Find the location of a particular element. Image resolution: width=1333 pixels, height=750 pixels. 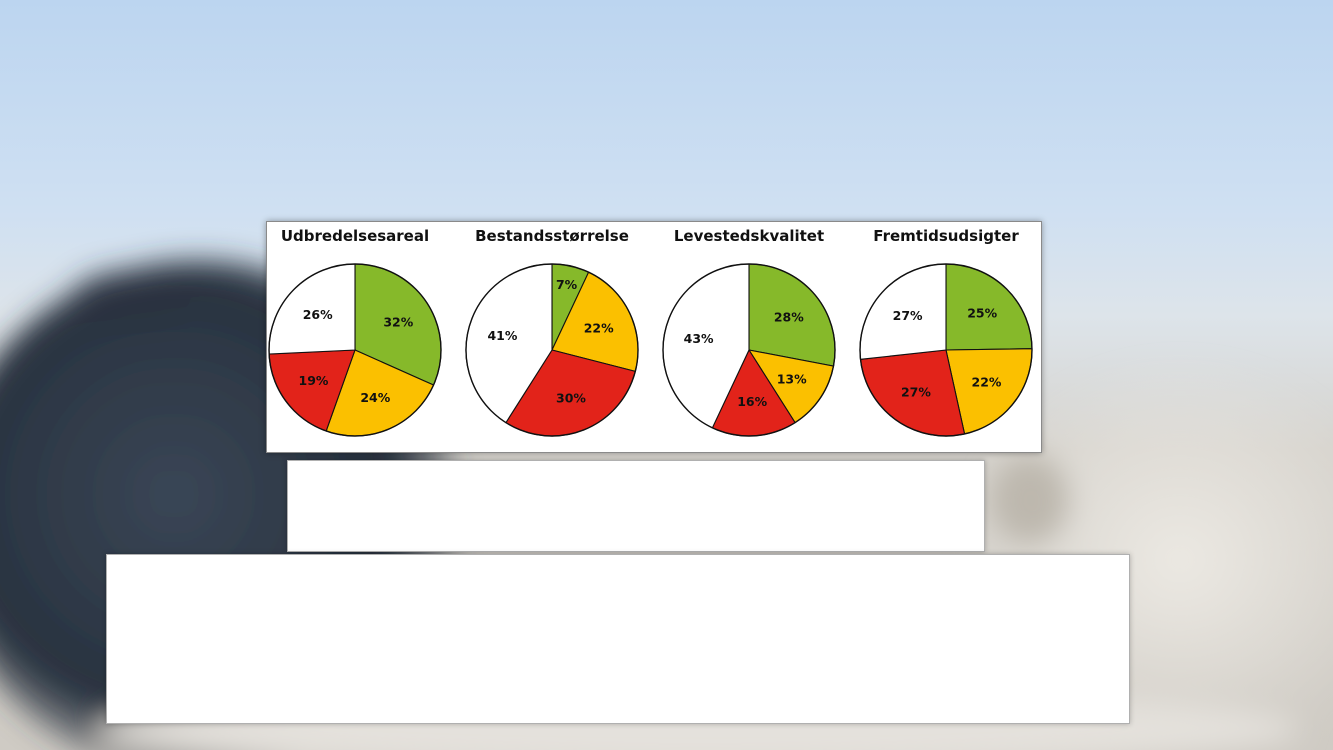

pie-slice-label: 28% is located at coordinates (789, 317).